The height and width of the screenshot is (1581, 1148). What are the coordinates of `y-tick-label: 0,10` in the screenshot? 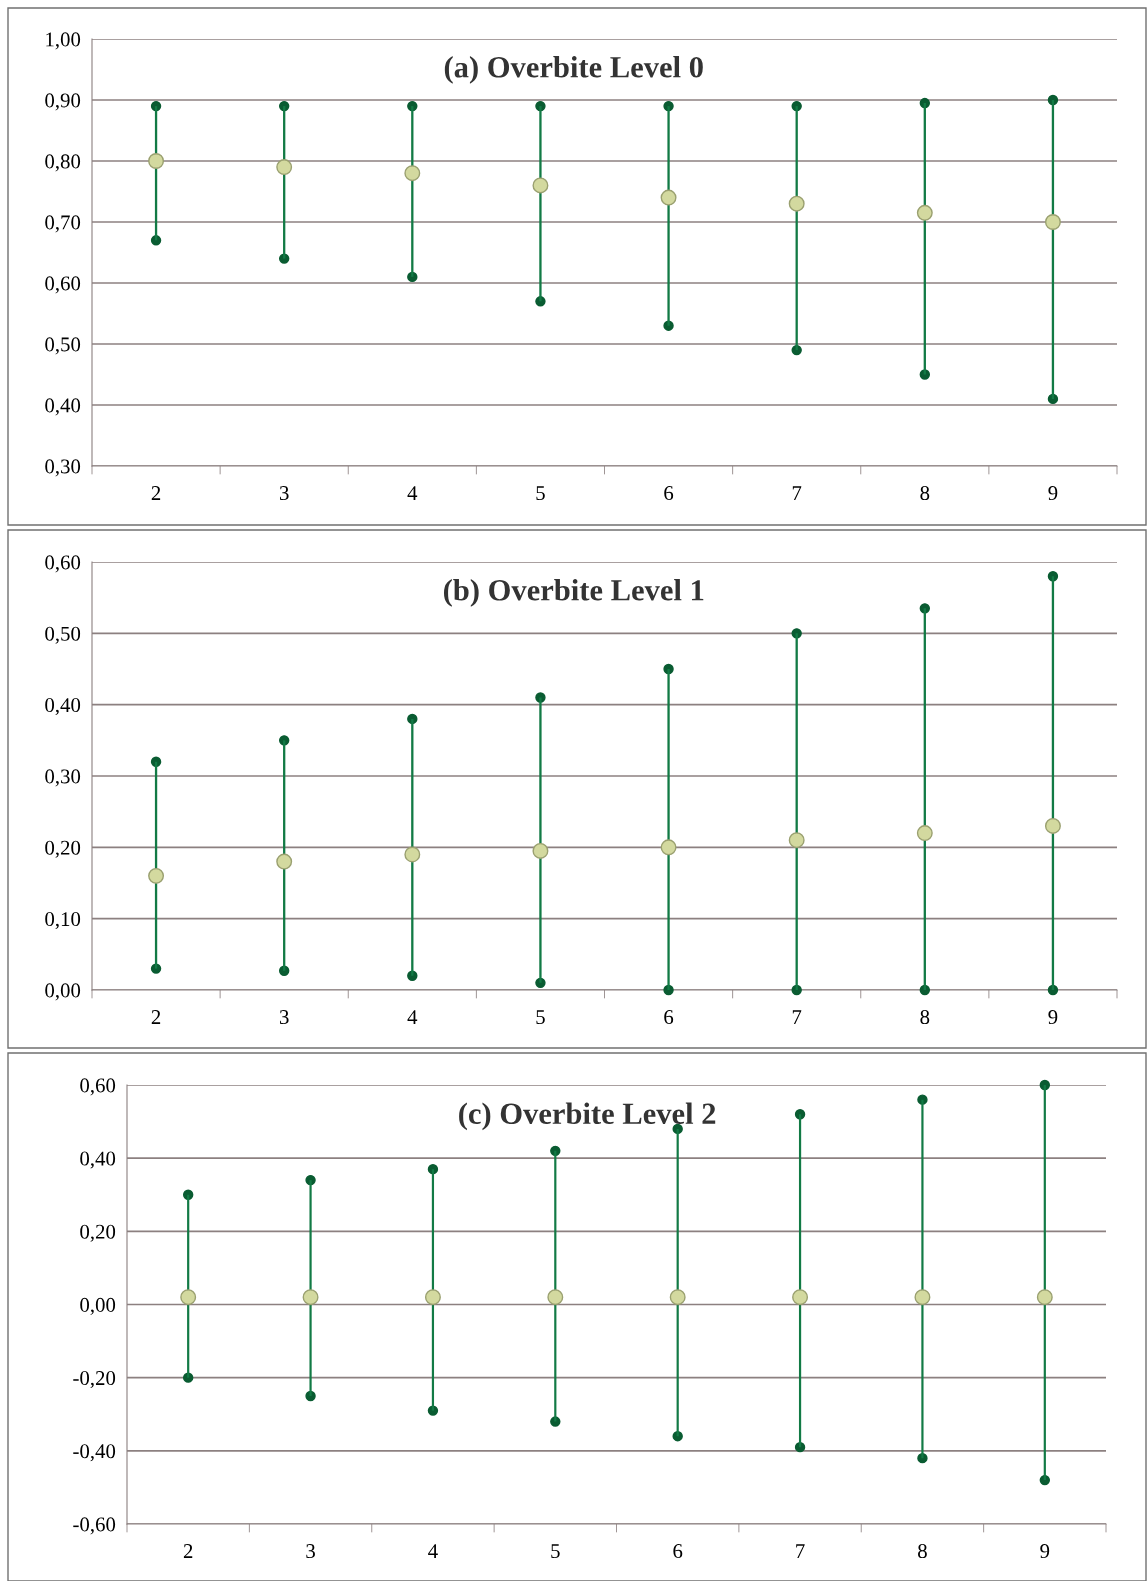 It's located at (63, 921).